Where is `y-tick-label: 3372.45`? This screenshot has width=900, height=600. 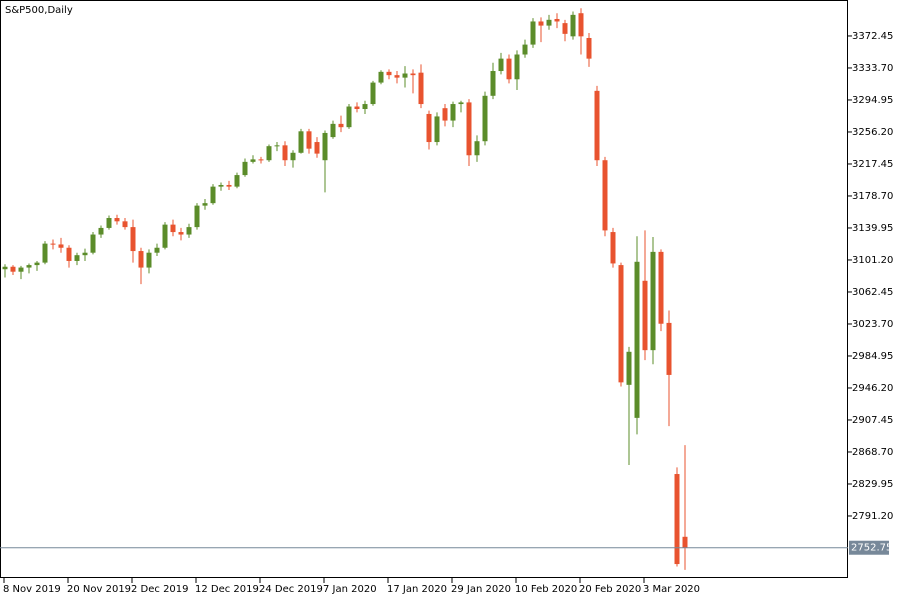
y-tick-label: 3372.45 is located at coordinates (872, 36).